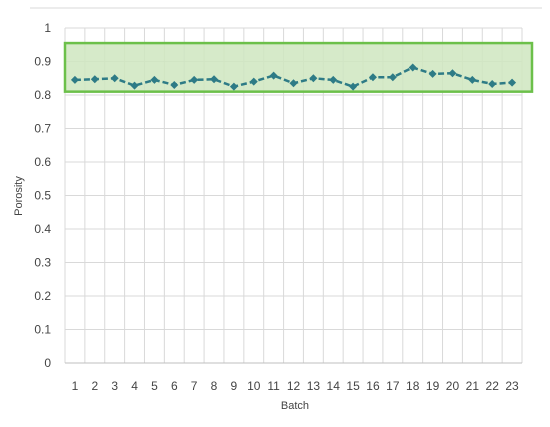  I want to click on y-tick-label: 0.5, so click(42, 196).